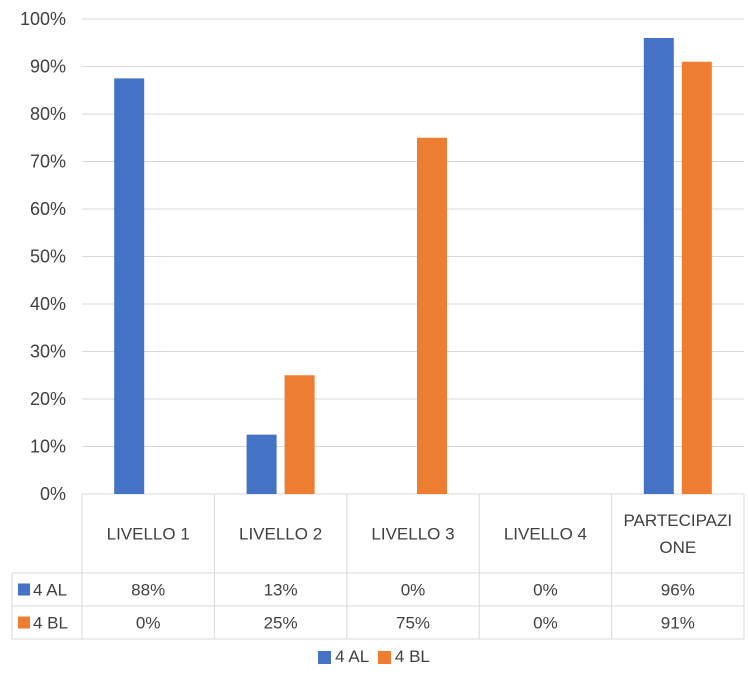 This screenshot has width=748, height=695. I want to click on legend-item-4-al: 4 AL, so click(343, 657).